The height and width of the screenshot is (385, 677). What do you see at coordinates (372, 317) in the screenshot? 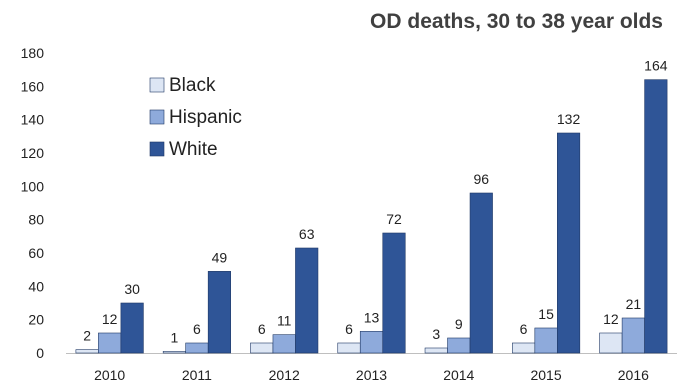
I see `data-label-hispanic: 13` at bounding box center [372, 317].